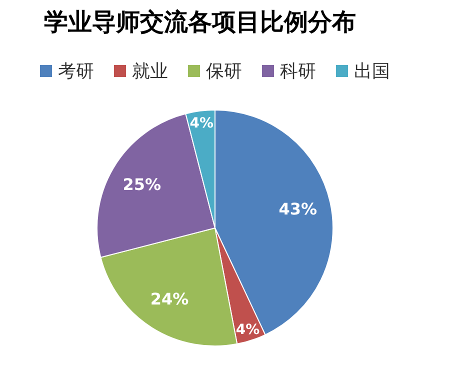  Describe the element at coordinates (76, 71) in the screenshot. I see `legend-label: 考研` at that location.